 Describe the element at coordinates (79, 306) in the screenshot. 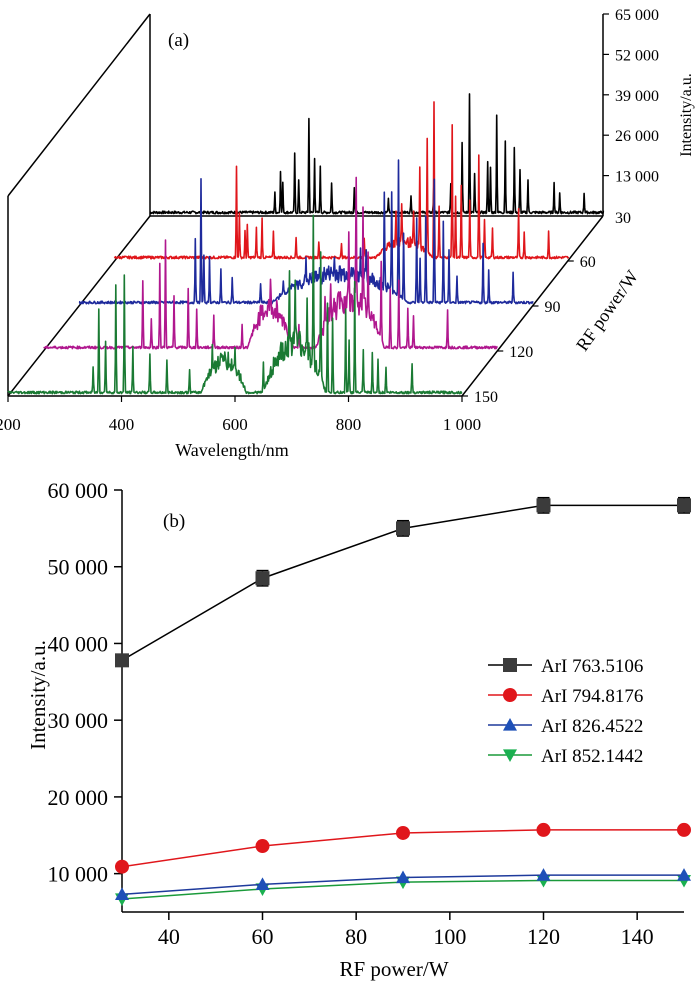

I see `bottom-left-edge` at that location.